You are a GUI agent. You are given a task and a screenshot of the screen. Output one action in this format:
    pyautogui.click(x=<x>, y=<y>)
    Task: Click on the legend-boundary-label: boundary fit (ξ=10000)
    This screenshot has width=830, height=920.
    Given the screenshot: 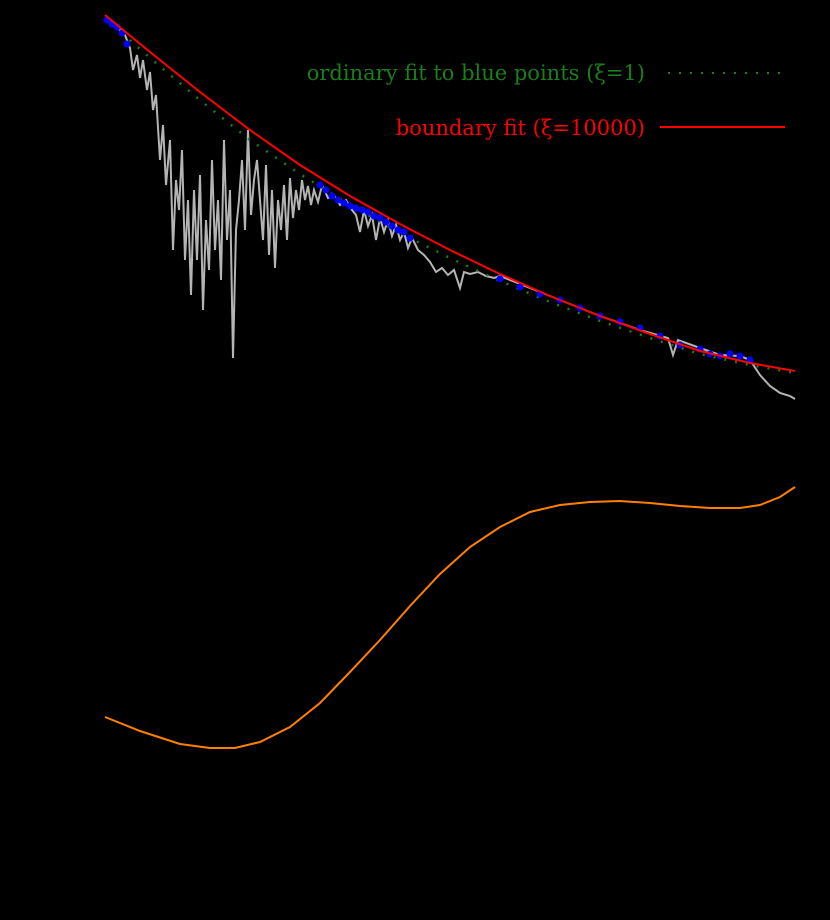 What is the action you would take?
    pyautogui.click(x=520, y=128)
    